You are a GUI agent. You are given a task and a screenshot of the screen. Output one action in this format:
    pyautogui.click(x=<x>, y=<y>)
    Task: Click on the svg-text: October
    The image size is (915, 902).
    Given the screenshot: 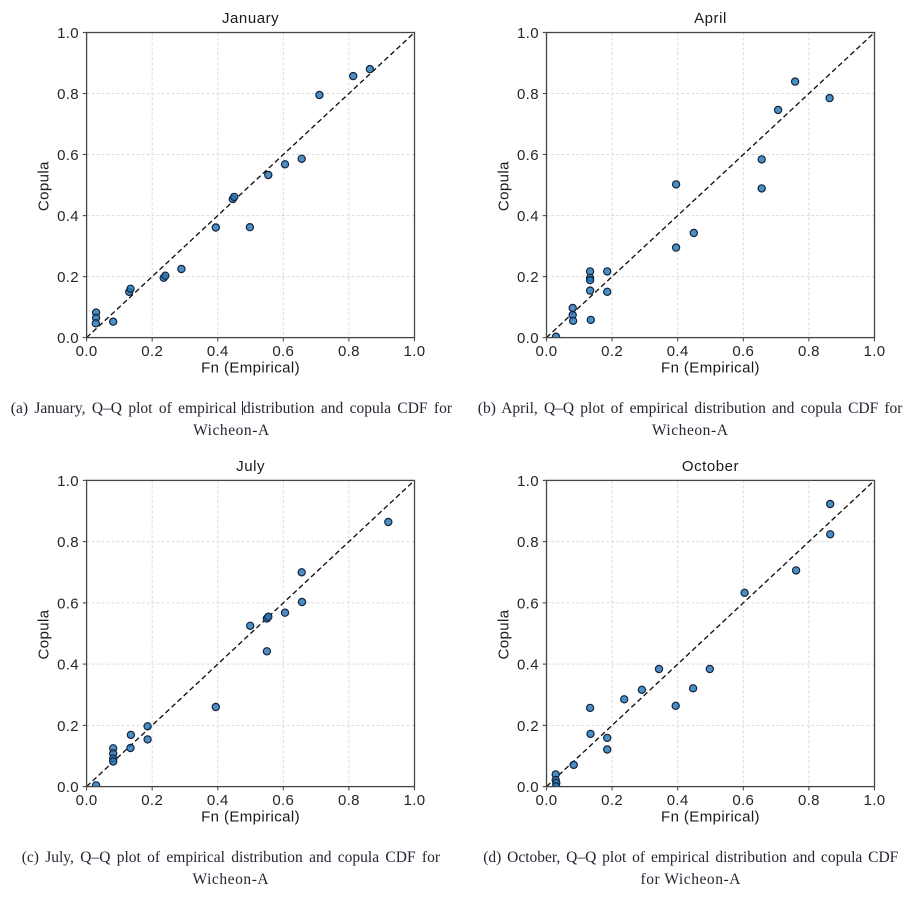 What is the action you would take?
    pyautogui.click(x=710, y=466)
    